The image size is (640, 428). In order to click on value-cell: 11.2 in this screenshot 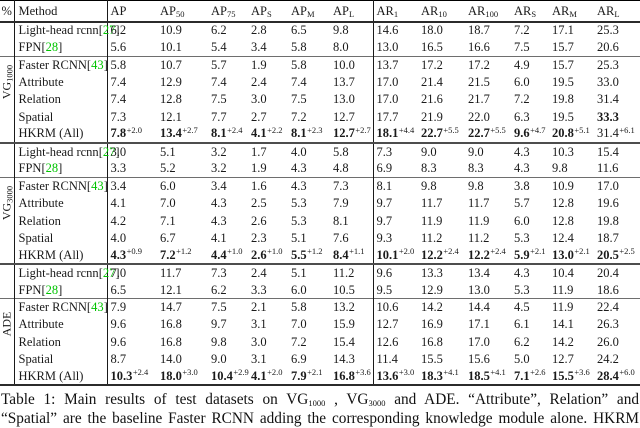, I will do `click(479, 237)`.